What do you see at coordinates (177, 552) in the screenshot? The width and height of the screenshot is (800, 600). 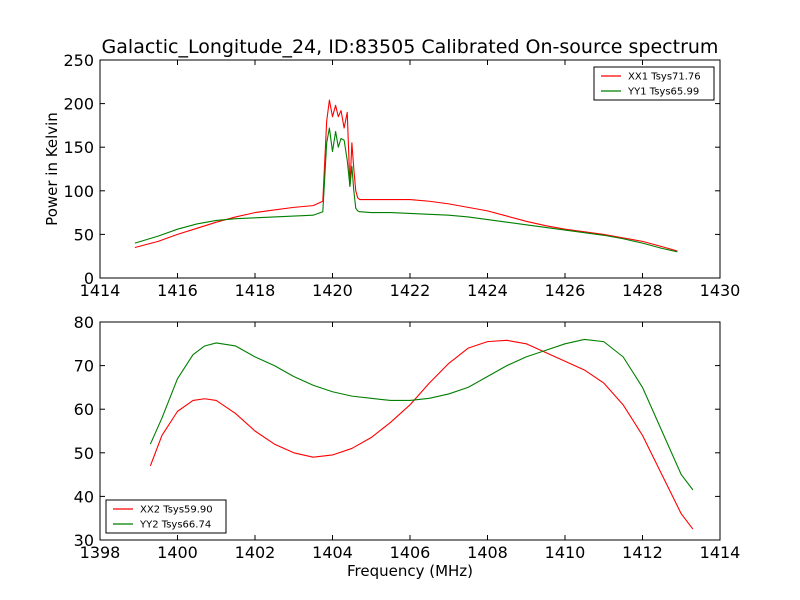 I see `x-tick-label: 1400` at bounding box center [177, 552].